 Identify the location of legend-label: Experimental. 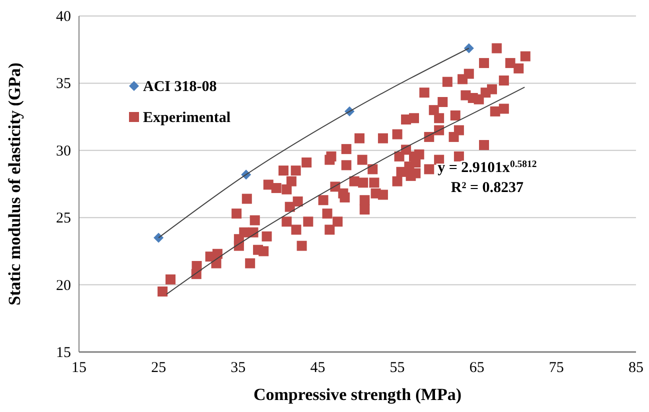
(186, 118).